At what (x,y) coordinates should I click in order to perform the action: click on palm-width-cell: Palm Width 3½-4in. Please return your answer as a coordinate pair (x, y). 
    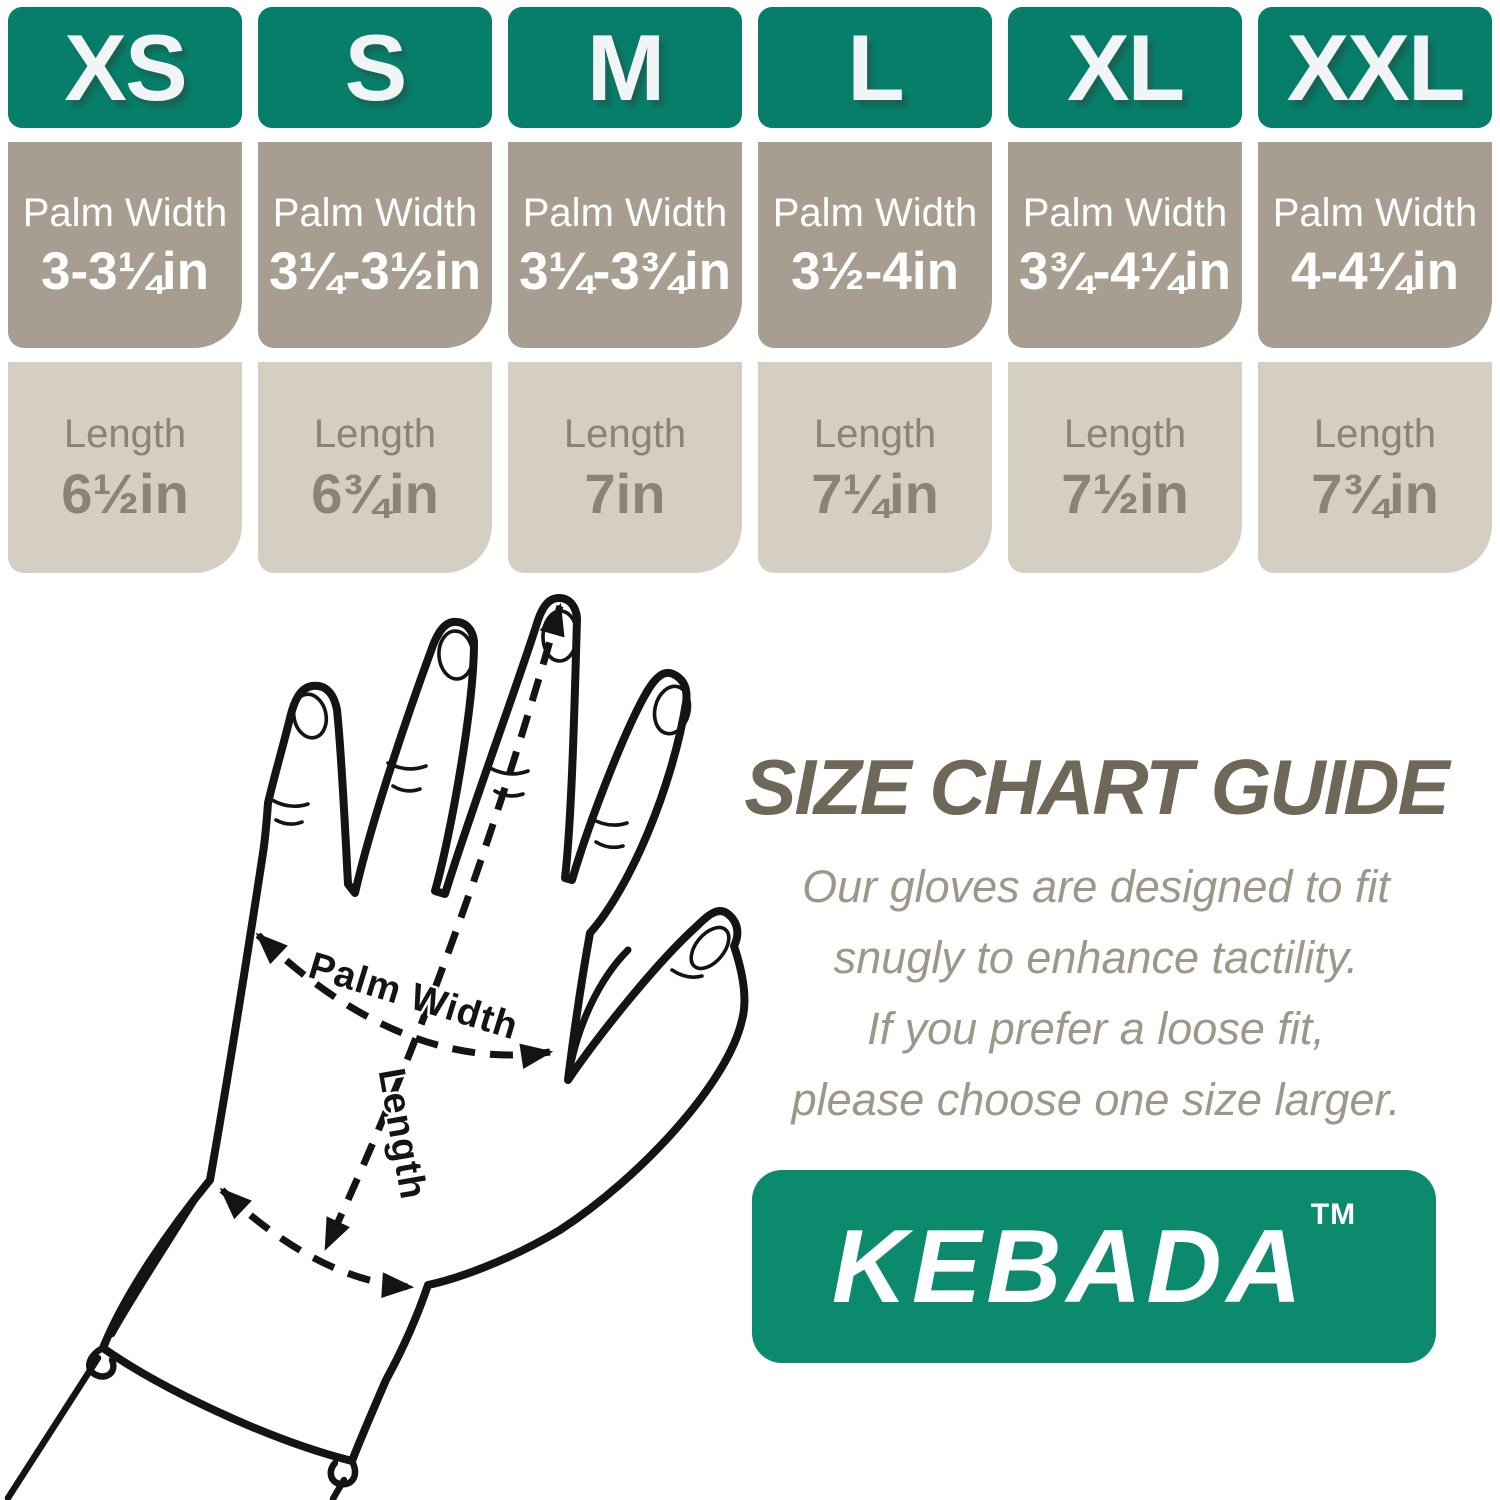
    Looking at the image, I should click on (875, 245).